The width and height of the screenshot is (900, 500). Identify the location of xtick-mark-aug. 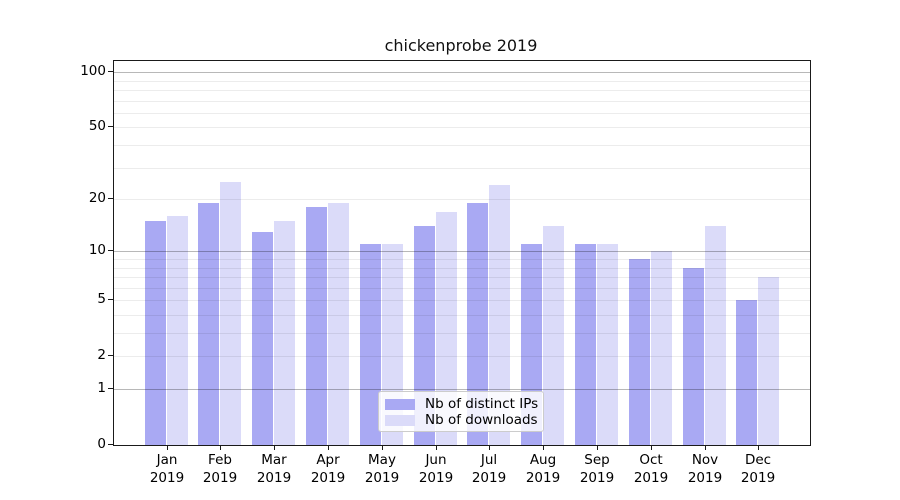
(543, 447).